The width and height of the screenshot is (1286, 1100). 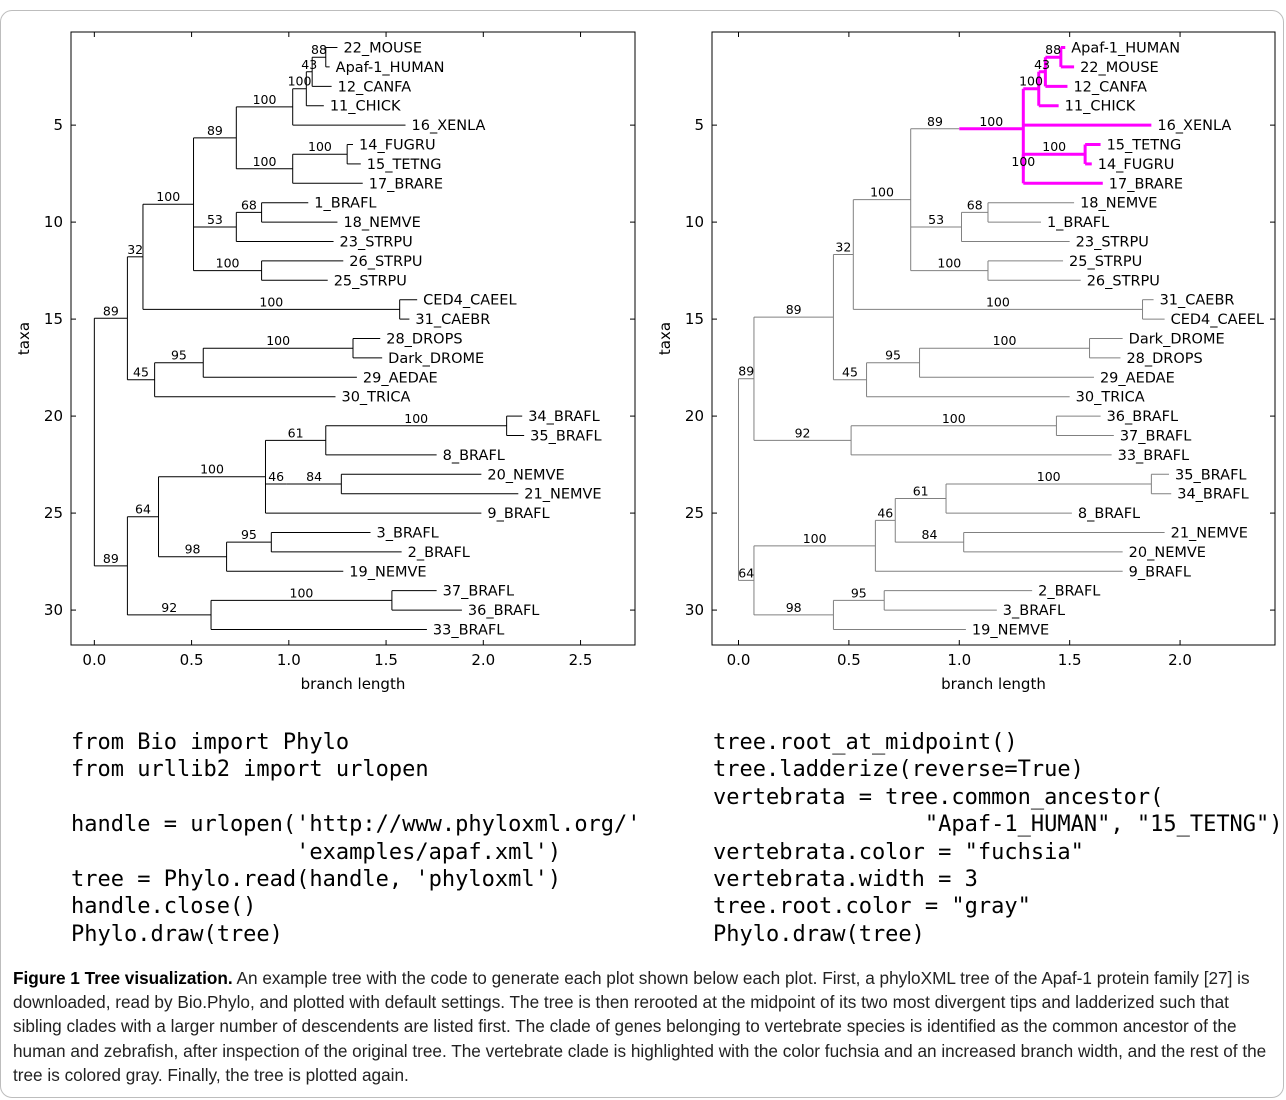 What do you see at coordinates (1042, 64) in the screenshot?
I see `confidence-label: 43` at bounding box center [1042, 64].